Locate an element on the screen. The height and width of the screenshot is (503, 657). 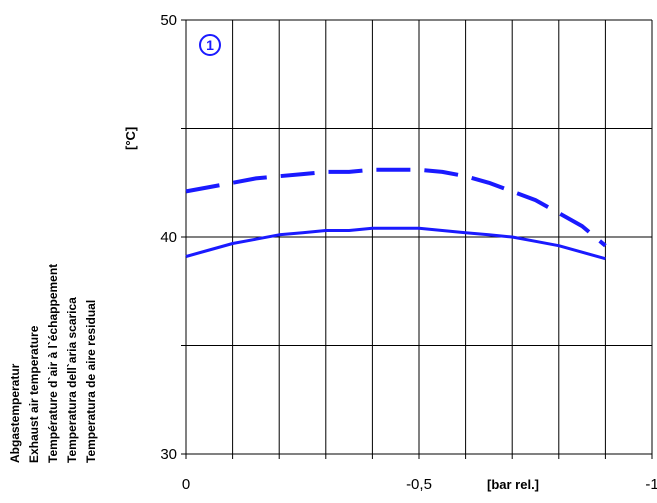
series-line-dashed is located at coordinates (396, 207).